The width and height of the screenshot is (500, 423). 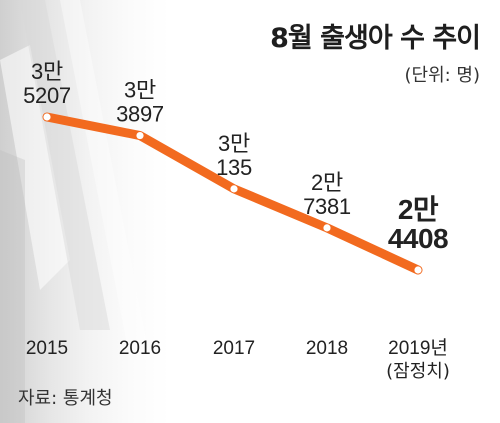 I want to click on data-label-2016: 3만 3897, so click(x=140, y=102).